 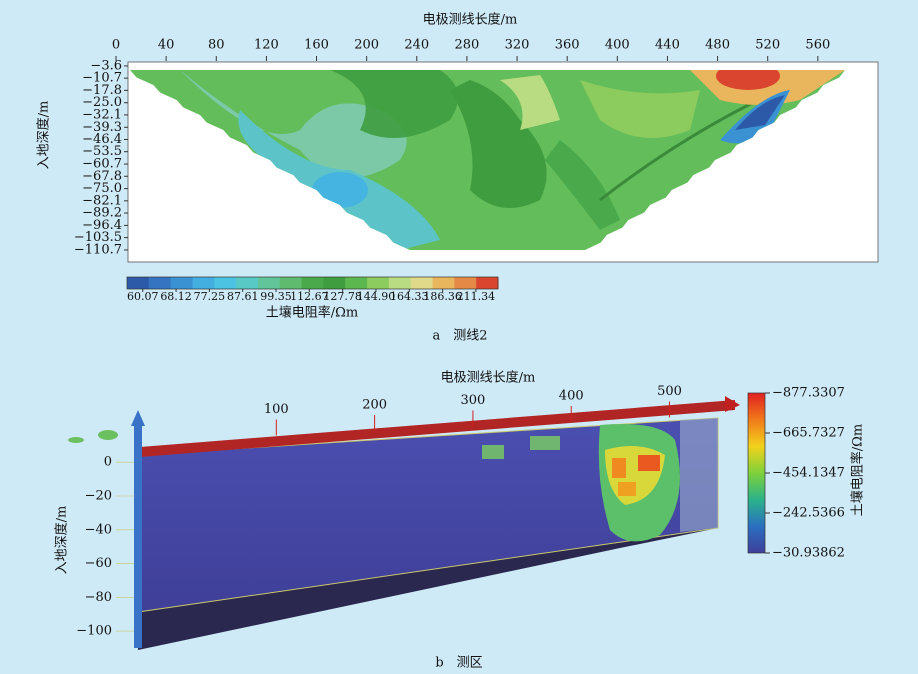 I want to click on x-tick-label: 560, so click(x=817, y=45).